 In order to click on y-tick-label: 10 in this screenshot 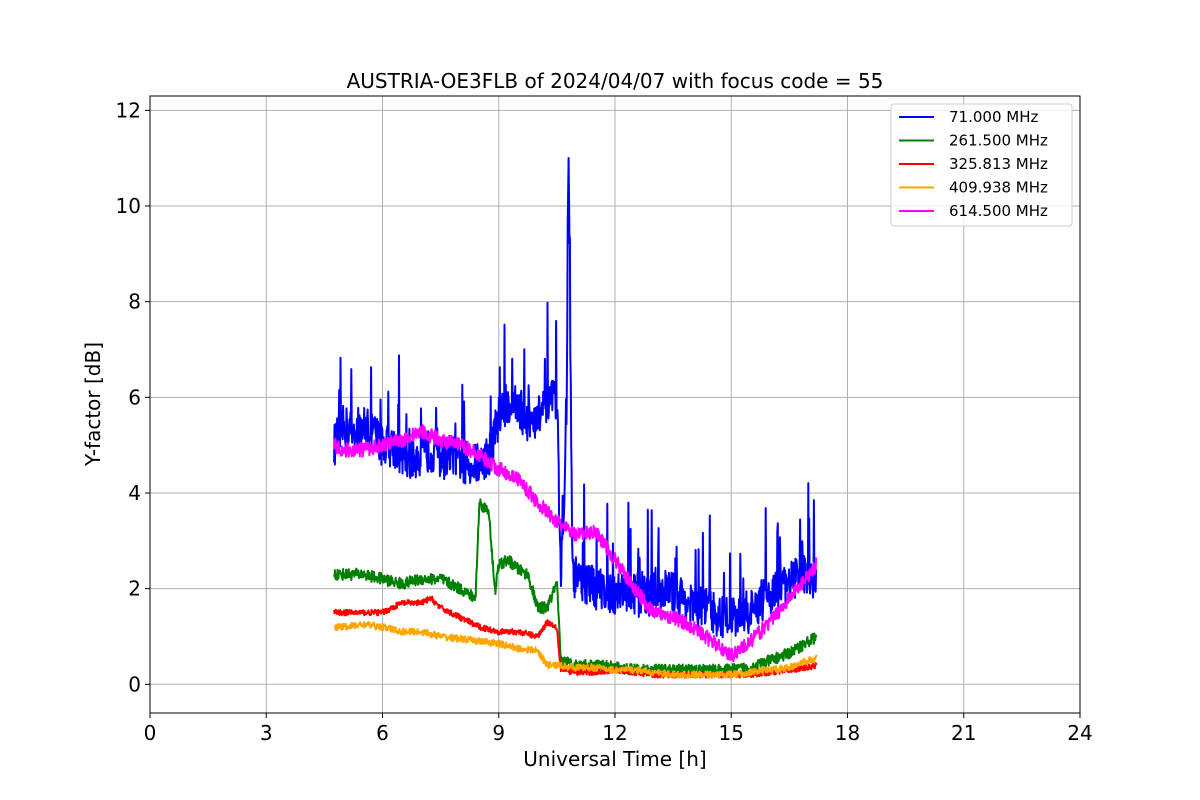, I will do `click(128, 206)`.